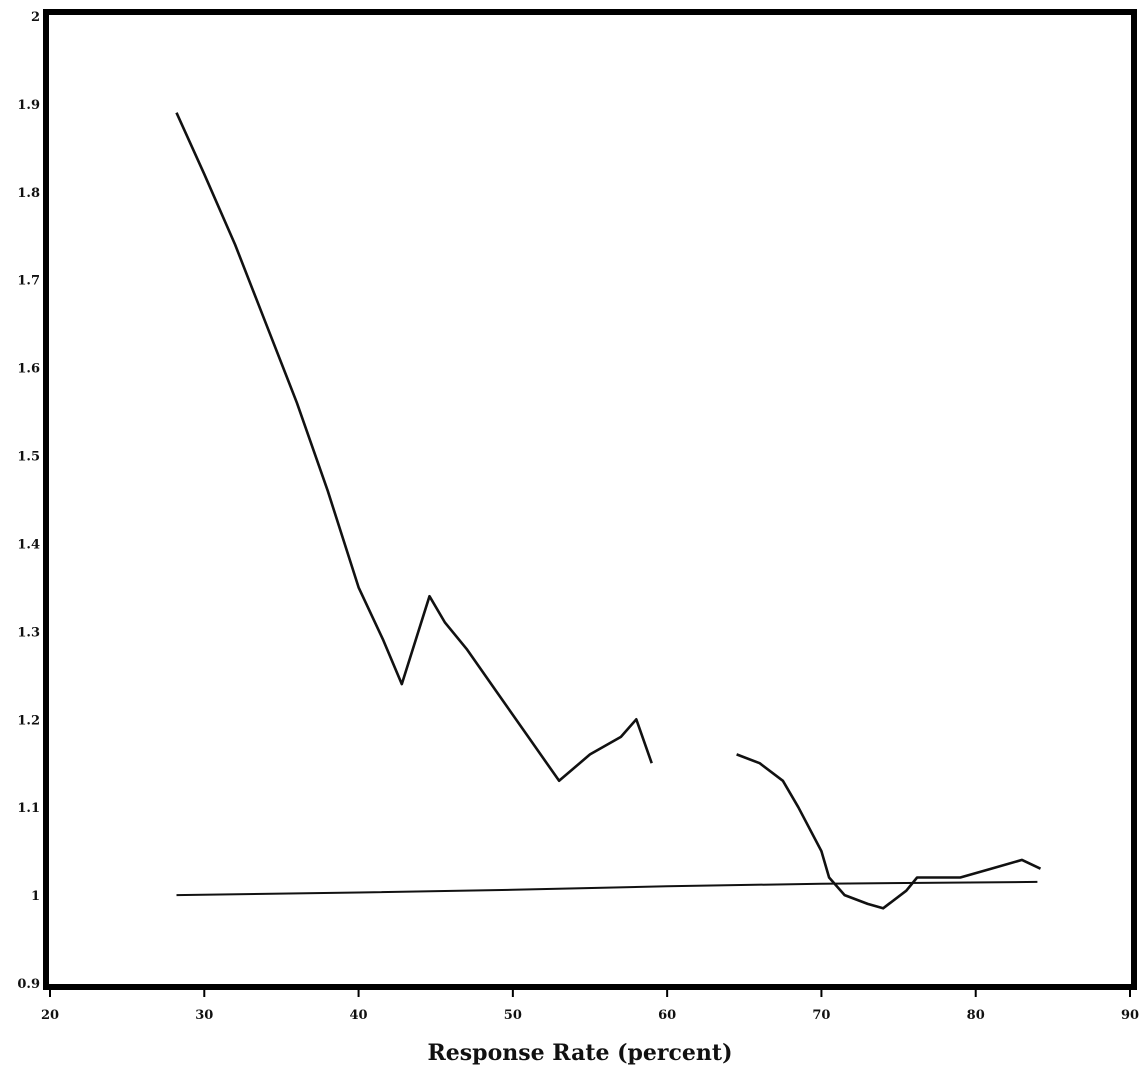 This screenshot has height=1077, width=1141. What do you see at coordinates (50, 1015) in the screenshot?
I see `x-tick-label: 20` at bounding box center [50, 1015].